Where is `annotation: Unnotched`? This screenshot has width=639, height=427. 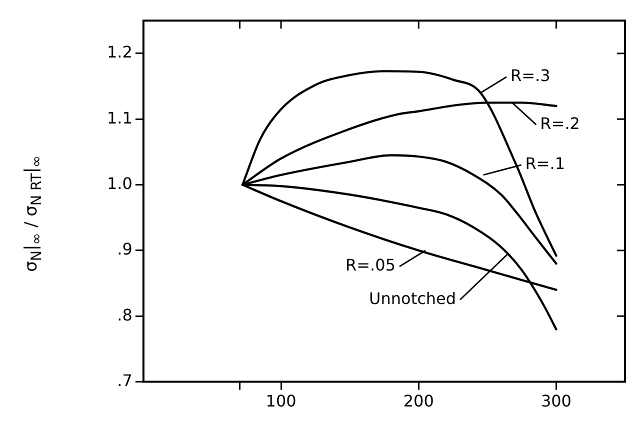 annotation: Unnotched is located at coordinates (412, 298).